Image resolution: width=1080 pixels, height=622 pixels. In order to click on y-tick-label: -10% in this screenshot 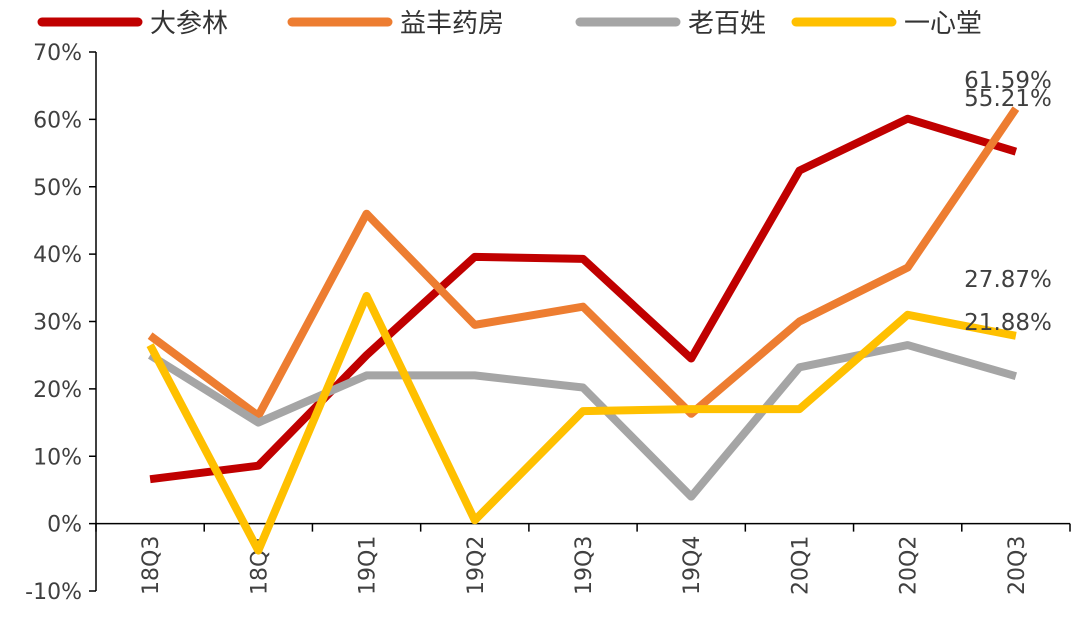, I will do `click(53, 592)`.